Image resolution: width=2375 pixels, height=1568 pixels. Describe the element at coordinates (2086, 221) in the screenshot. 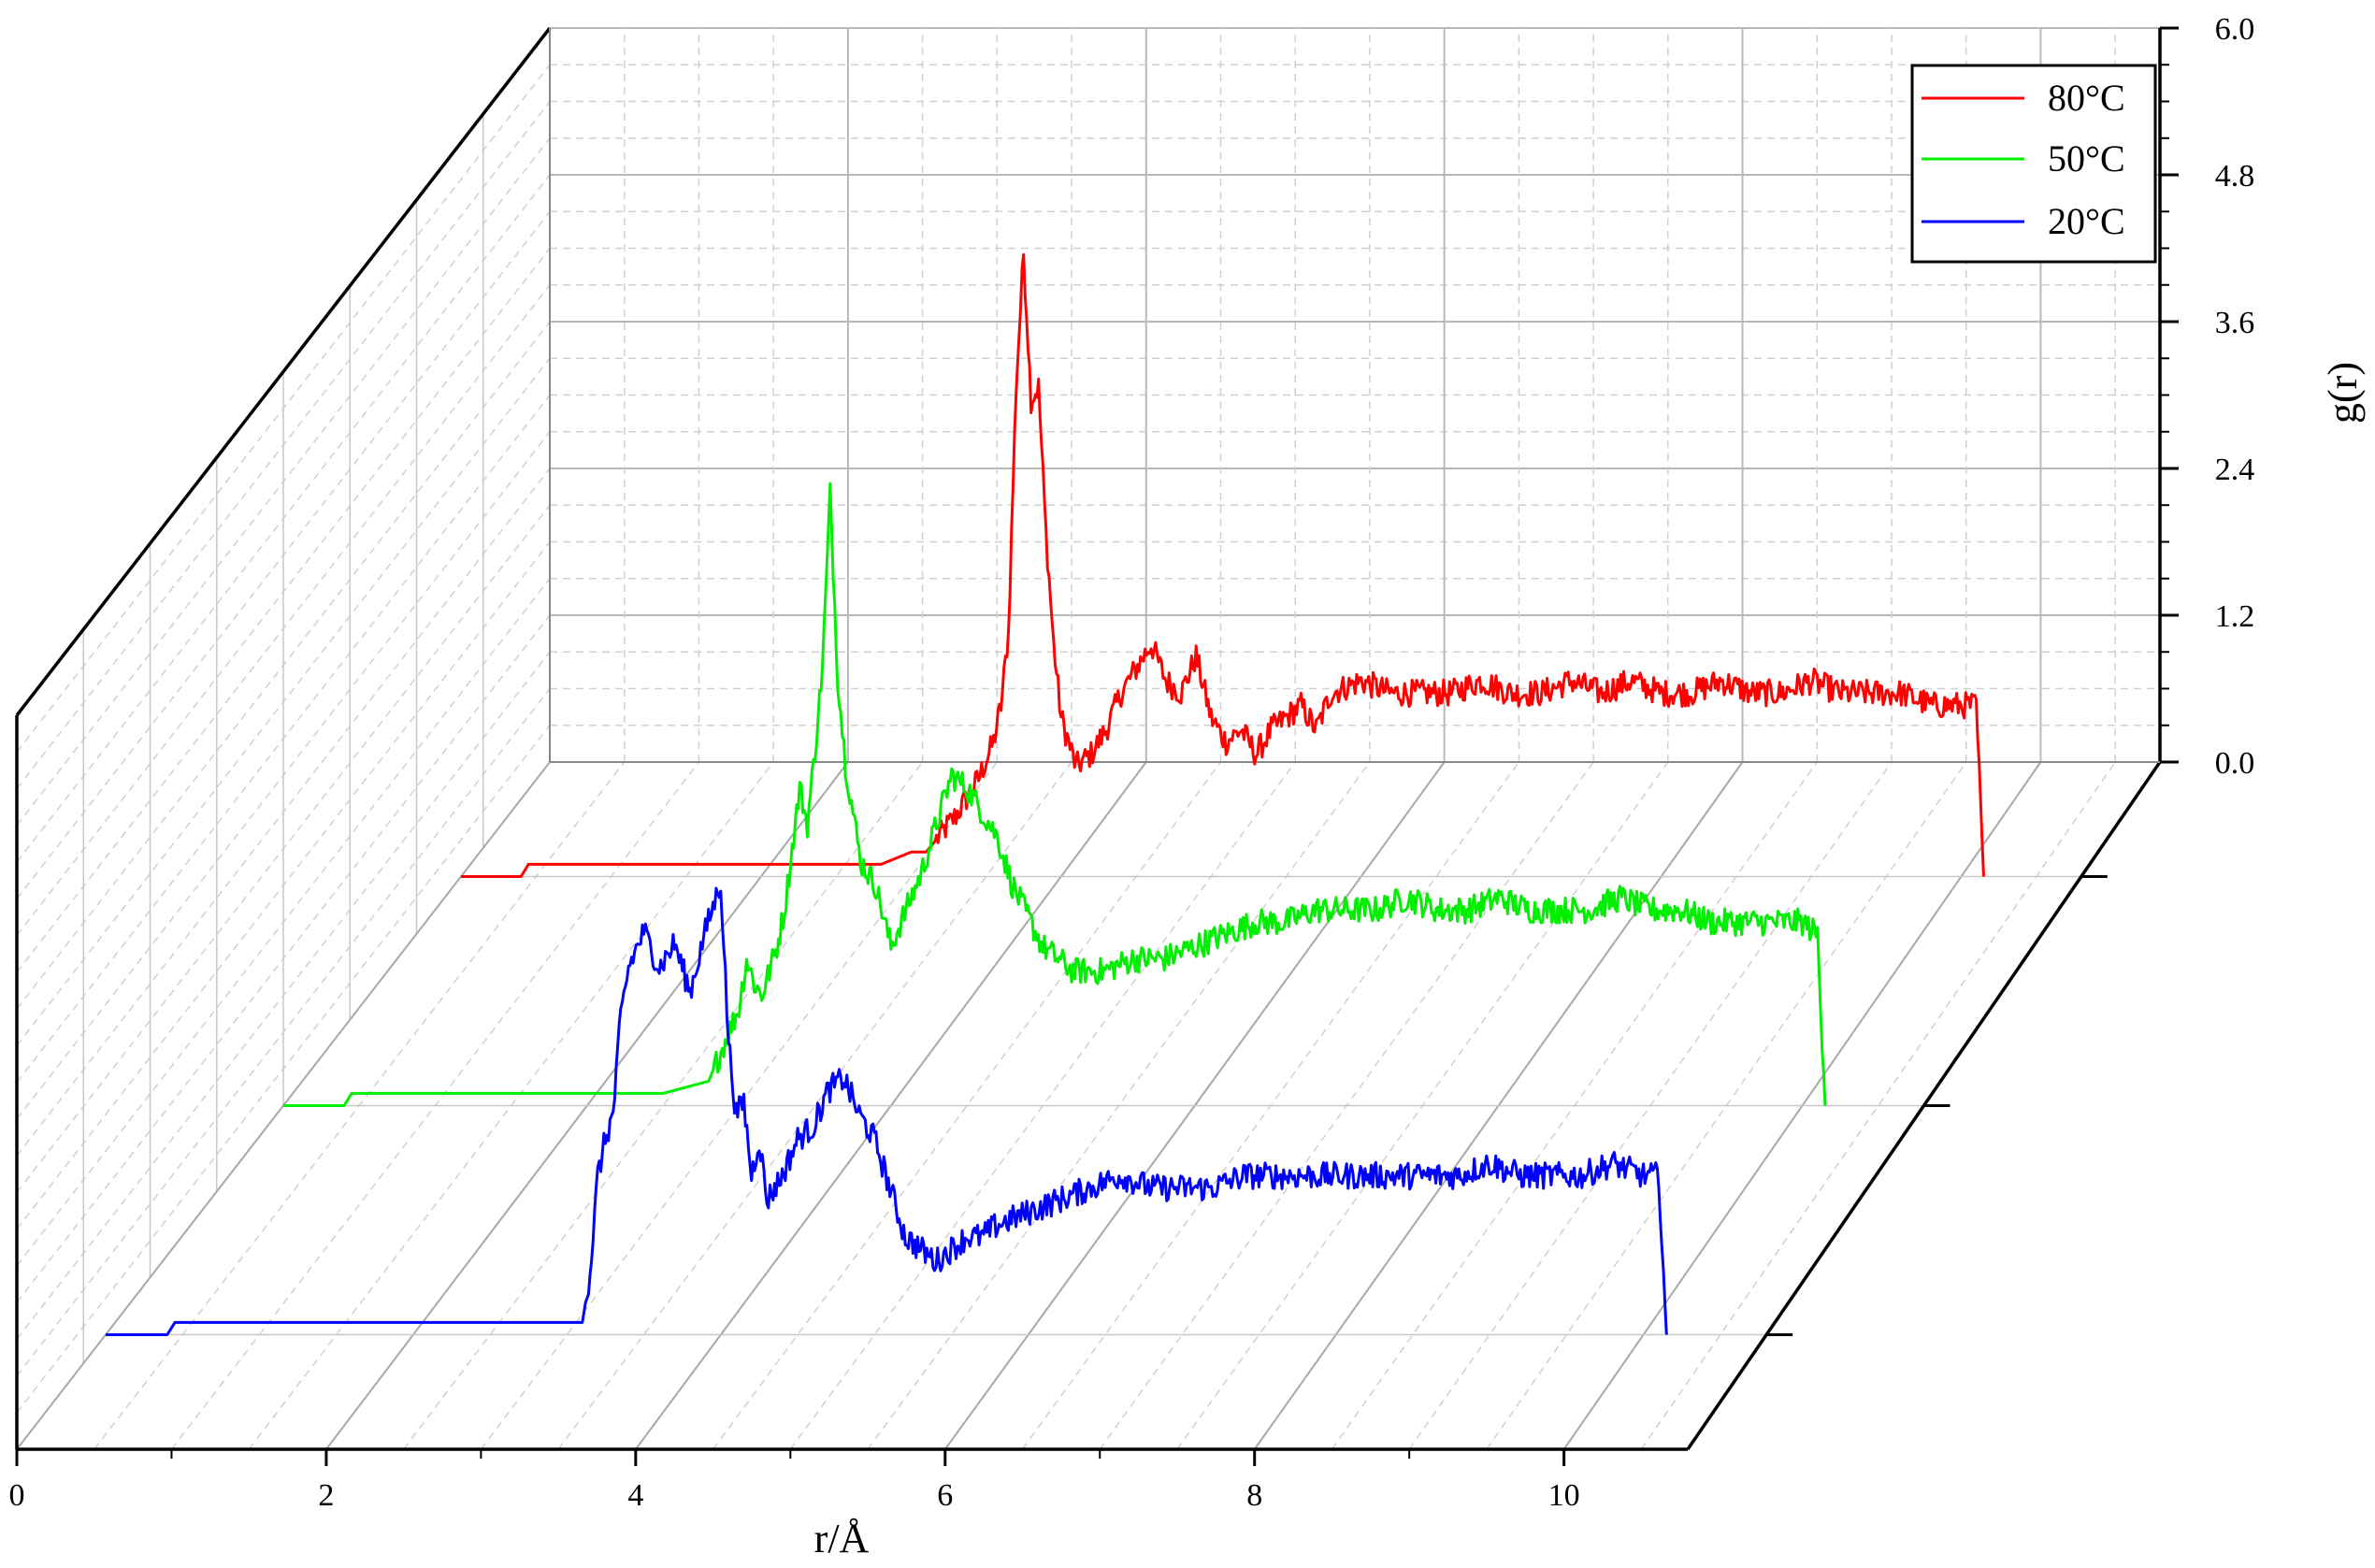

I see `legend-label-20c: 20°C` at that location.